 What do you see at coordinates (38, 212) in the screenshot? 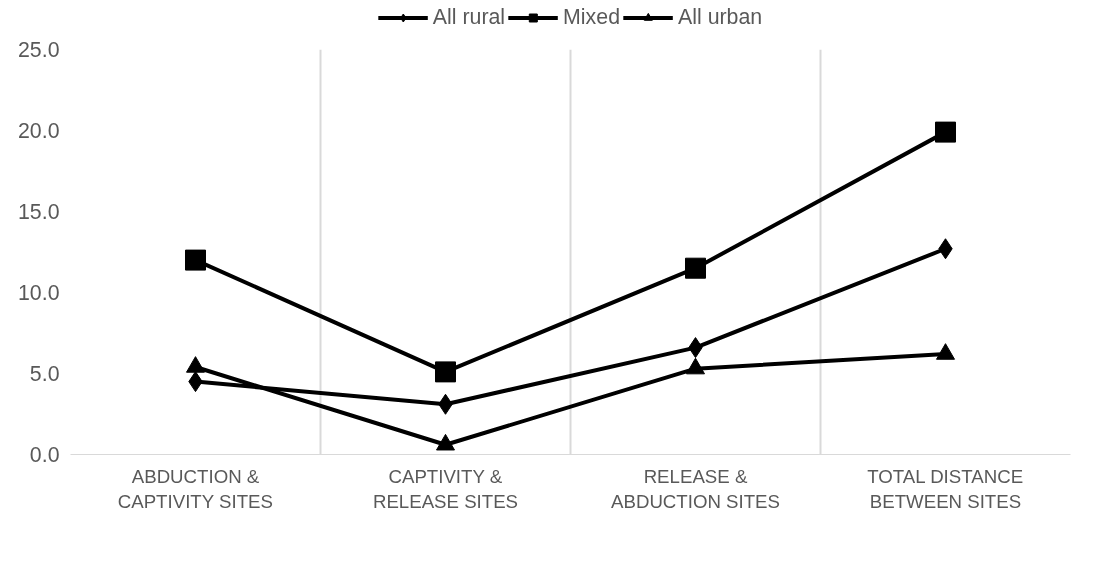
I see `y-tick-label: 15.0` at bounding box center [38, 212].